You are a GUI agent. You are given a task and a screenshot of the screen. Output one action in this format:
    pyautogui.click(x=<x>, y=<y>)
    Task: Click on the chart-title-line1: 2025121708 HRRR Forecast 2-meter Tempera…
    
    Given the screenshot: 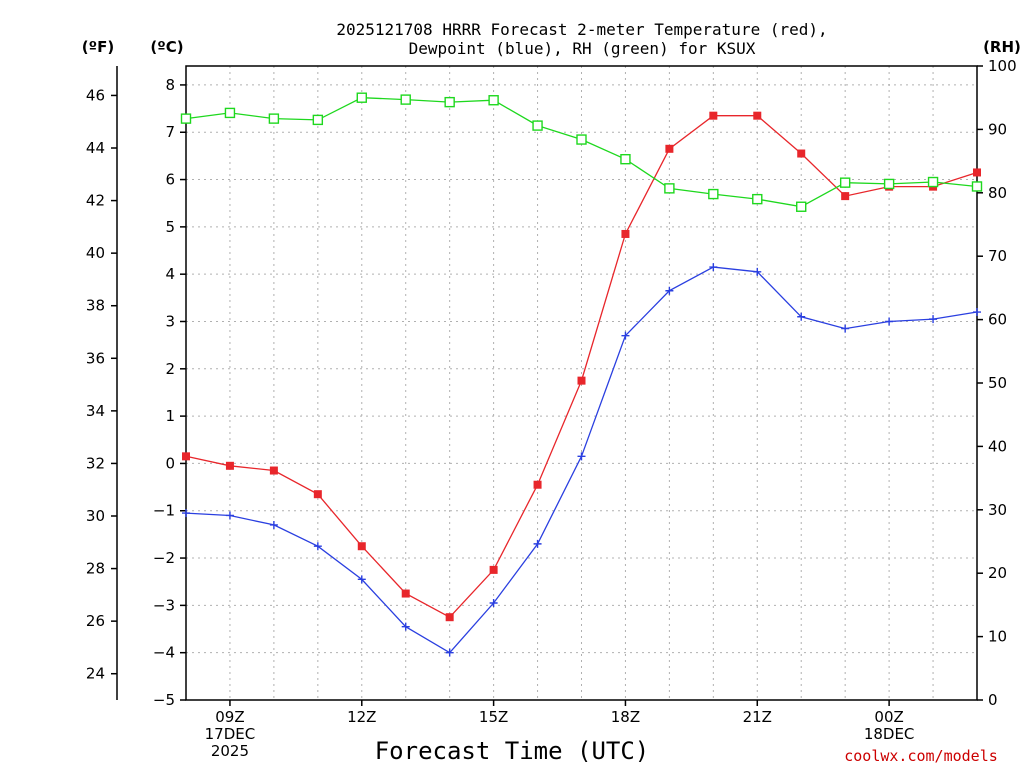 What is the action you would take?
    pyautogui.click(x=581, y=29)
    